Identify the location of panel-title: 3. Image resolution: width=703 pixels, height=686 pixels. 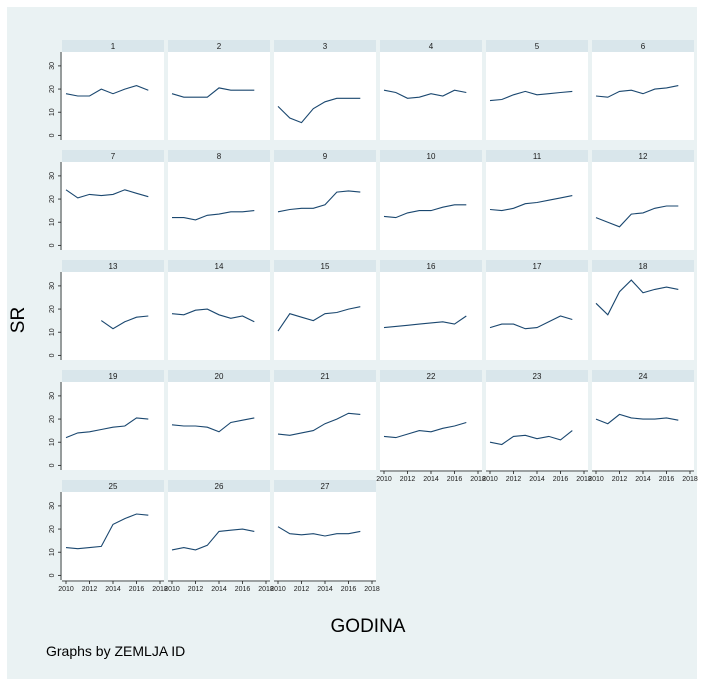
(325, 46).